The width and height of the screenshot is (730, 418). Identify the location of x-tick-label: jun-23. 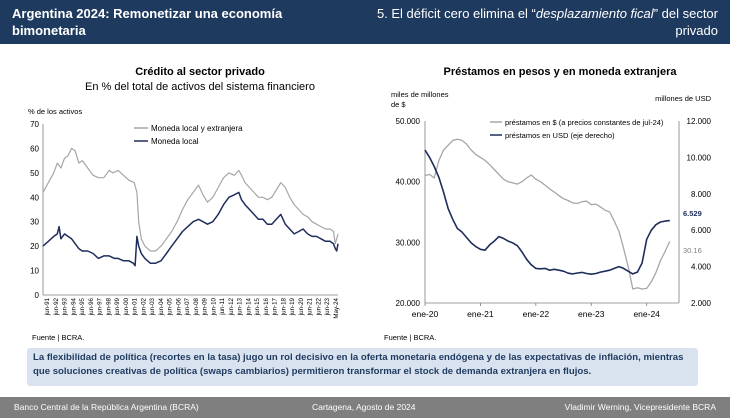
(327, 306).